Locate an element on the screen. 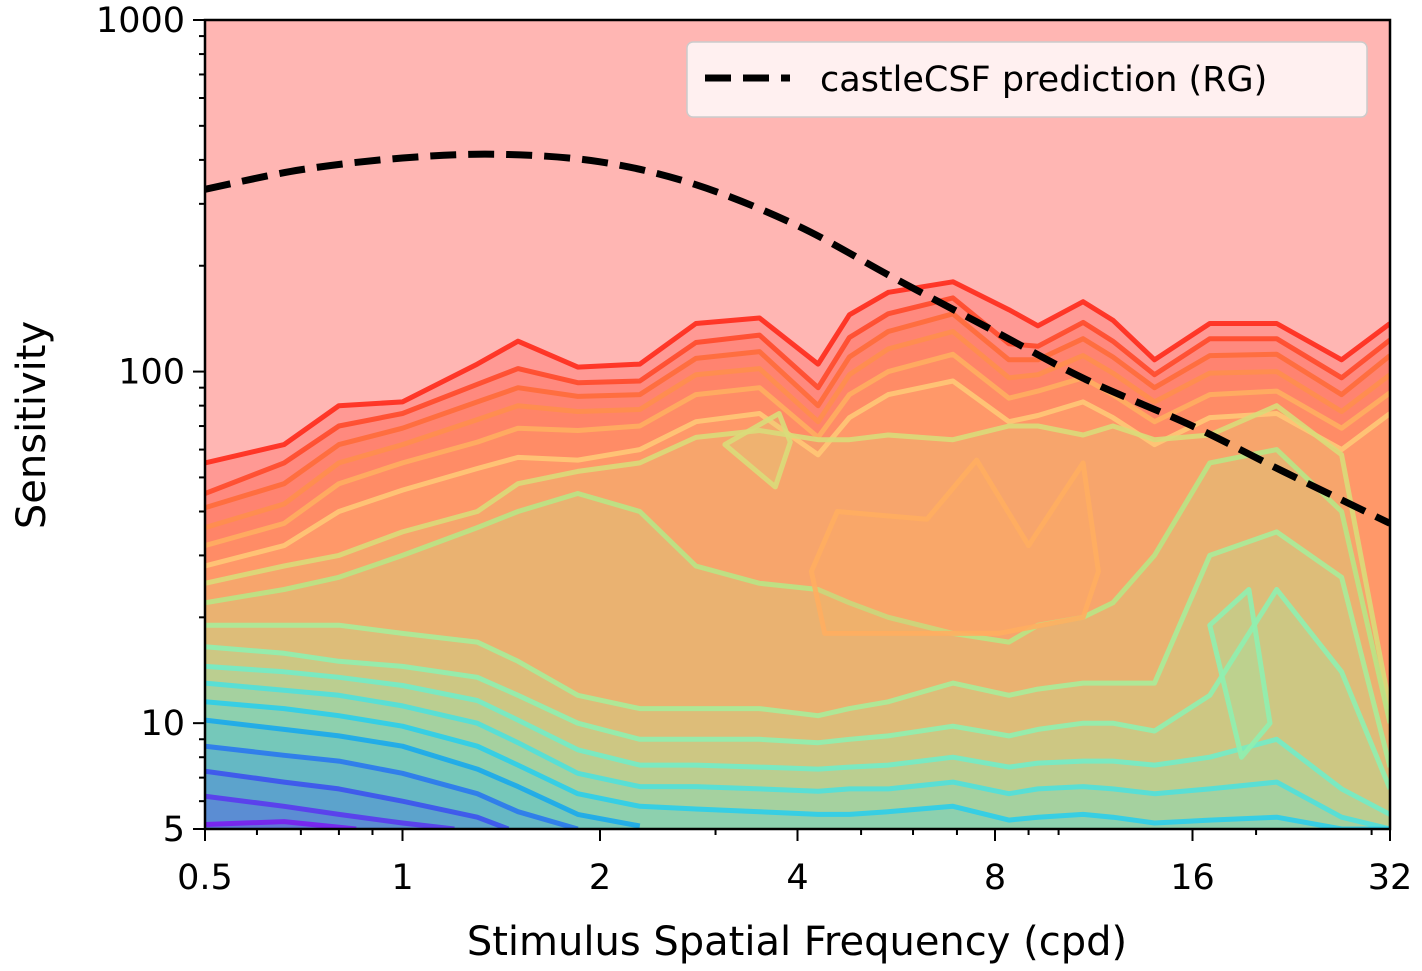 The height and width of the screenshot is (971, 1422). legend: castleCSF prediction (RG) is located at coordinates (1027, 79).